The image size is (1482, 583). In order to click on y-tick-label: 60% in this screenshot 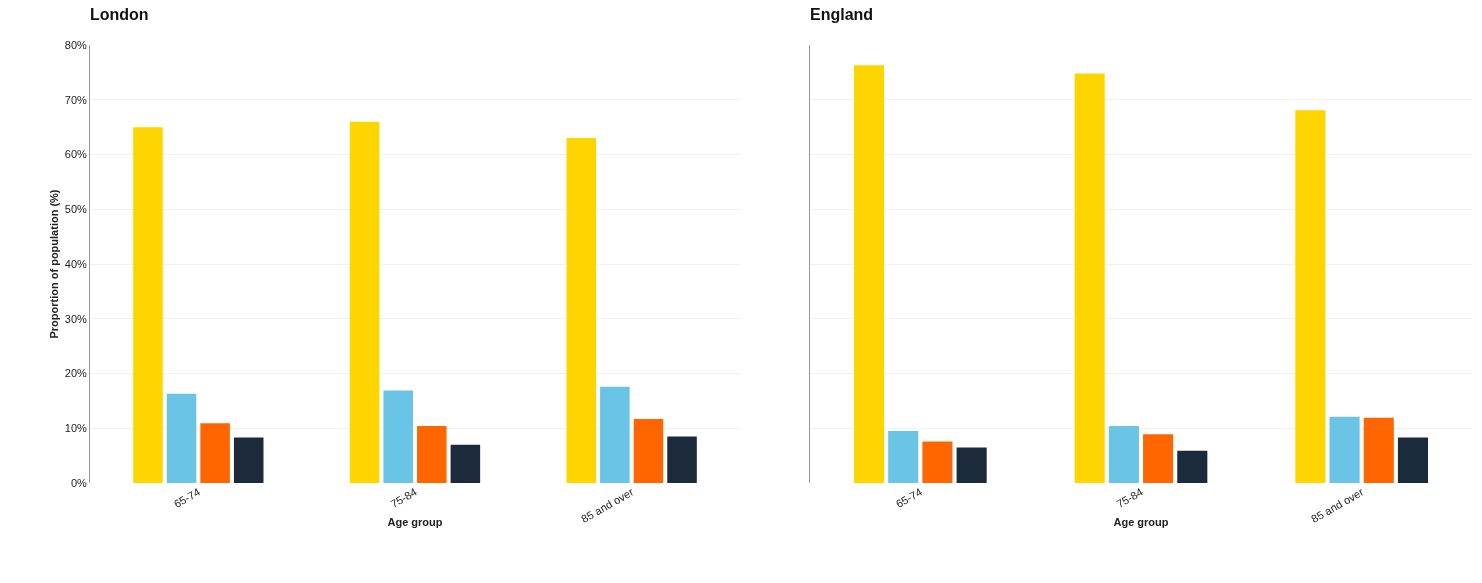, I will do `click(75, 154)`.